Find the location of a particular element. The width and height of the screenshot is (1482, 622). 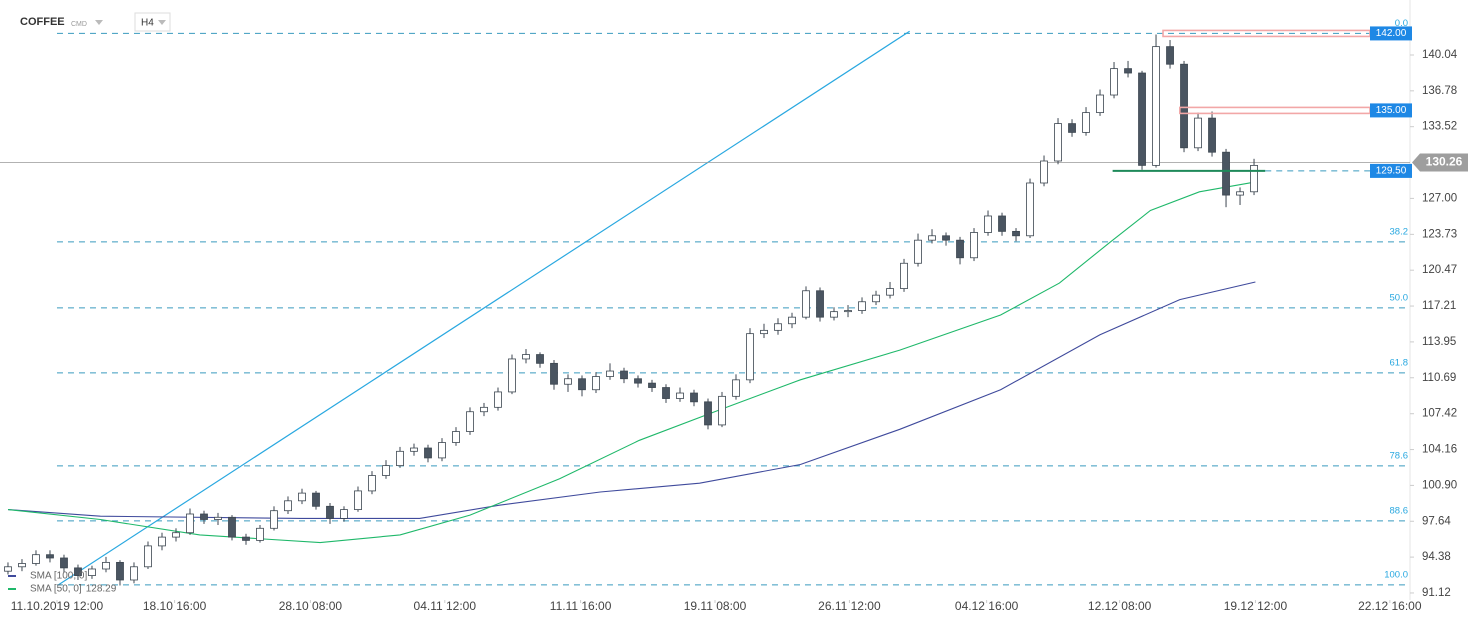

x-tick-label: 04.12 16:00 is located at coordinates (987, 606).